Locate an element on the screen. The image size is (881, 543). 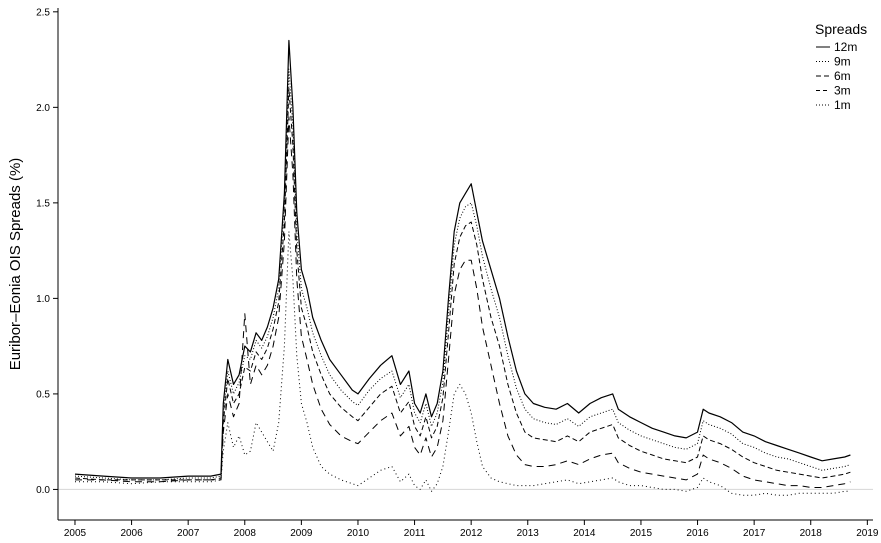
legend-label-12m: 12m is located at coordinates (845, 47).